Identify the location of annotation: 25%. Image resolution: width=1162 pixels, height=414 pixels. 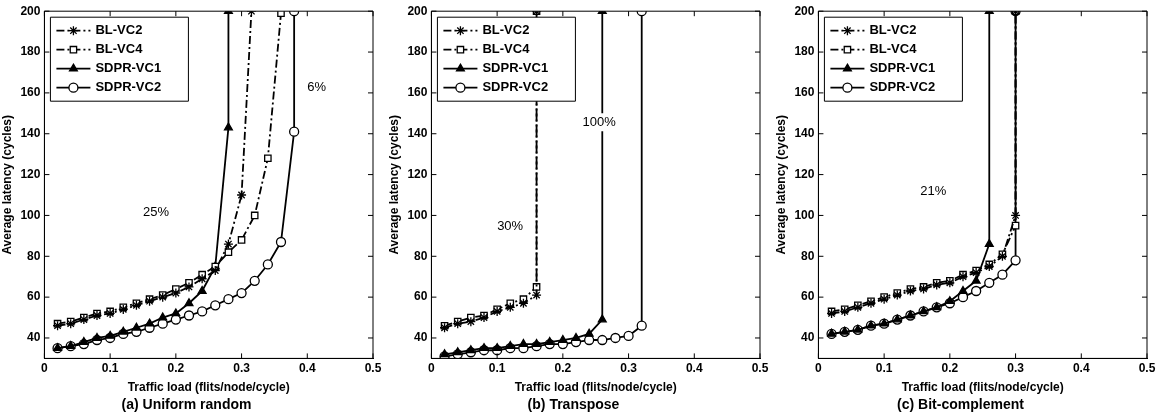
(156, 212).